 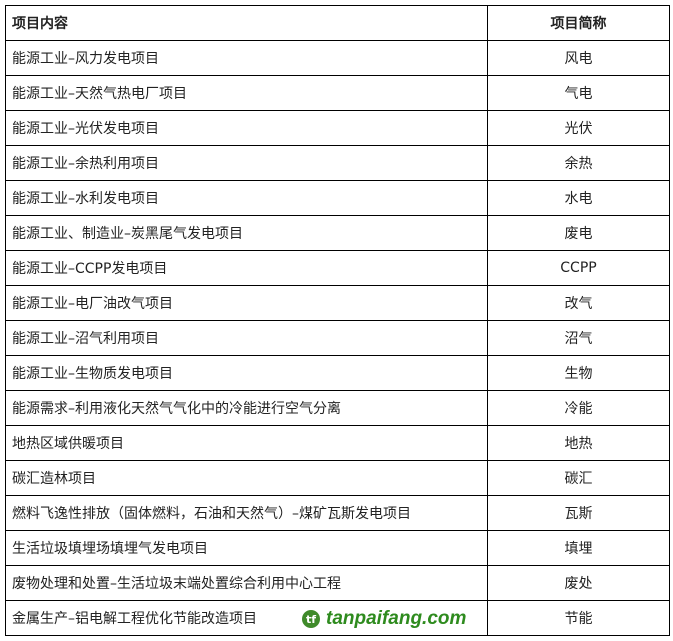 I want to click on project-abbr-cell: 地热, so click(x=578, y=443).